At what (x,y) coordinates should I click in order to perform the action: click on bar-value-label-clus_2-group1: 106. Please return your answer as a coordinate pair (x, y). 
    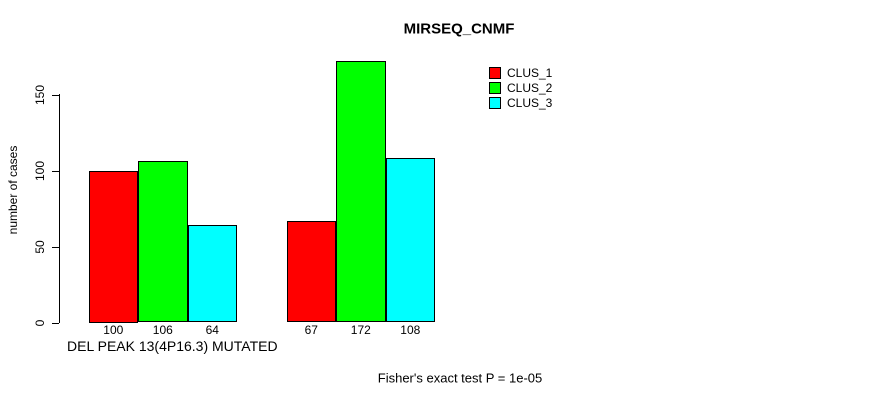
    Looking at the image, I should click on (162, 330).